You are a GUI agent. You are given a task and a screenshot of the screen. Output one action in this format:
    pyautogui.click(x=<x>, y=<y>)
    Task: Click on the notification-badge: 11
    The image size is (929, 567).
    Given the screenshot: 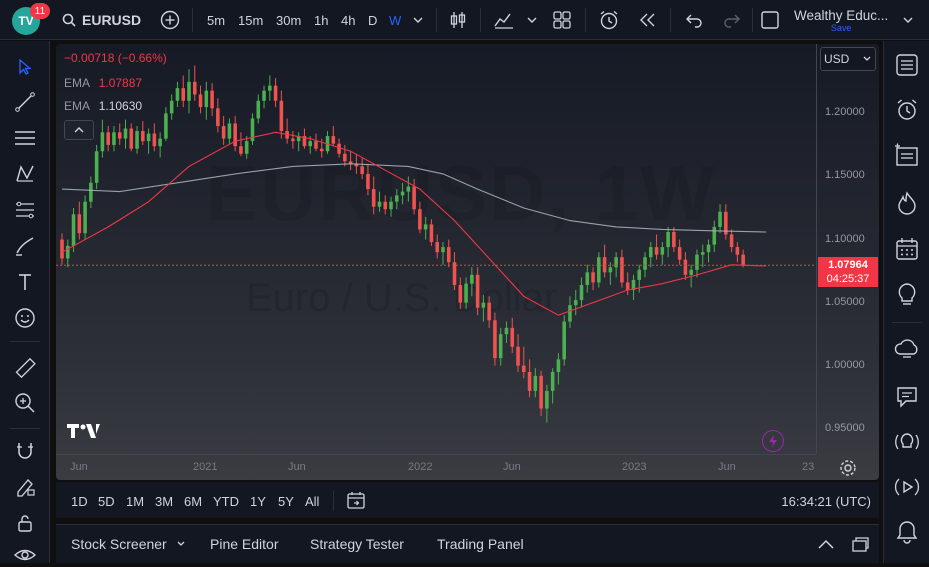 What is the action you would take?
    pyautogui.click(x=40, y=11)
    